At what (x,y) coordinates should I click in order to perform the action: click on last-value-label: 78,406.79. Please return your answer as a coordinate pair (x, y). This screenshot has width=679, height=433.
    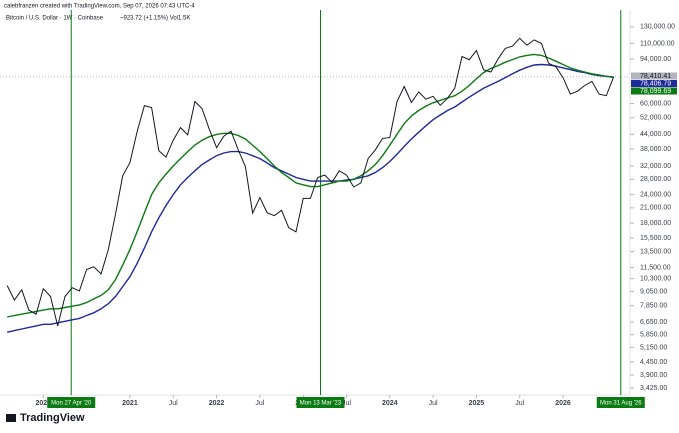
    Looking at the image, I should click on (655, 83).